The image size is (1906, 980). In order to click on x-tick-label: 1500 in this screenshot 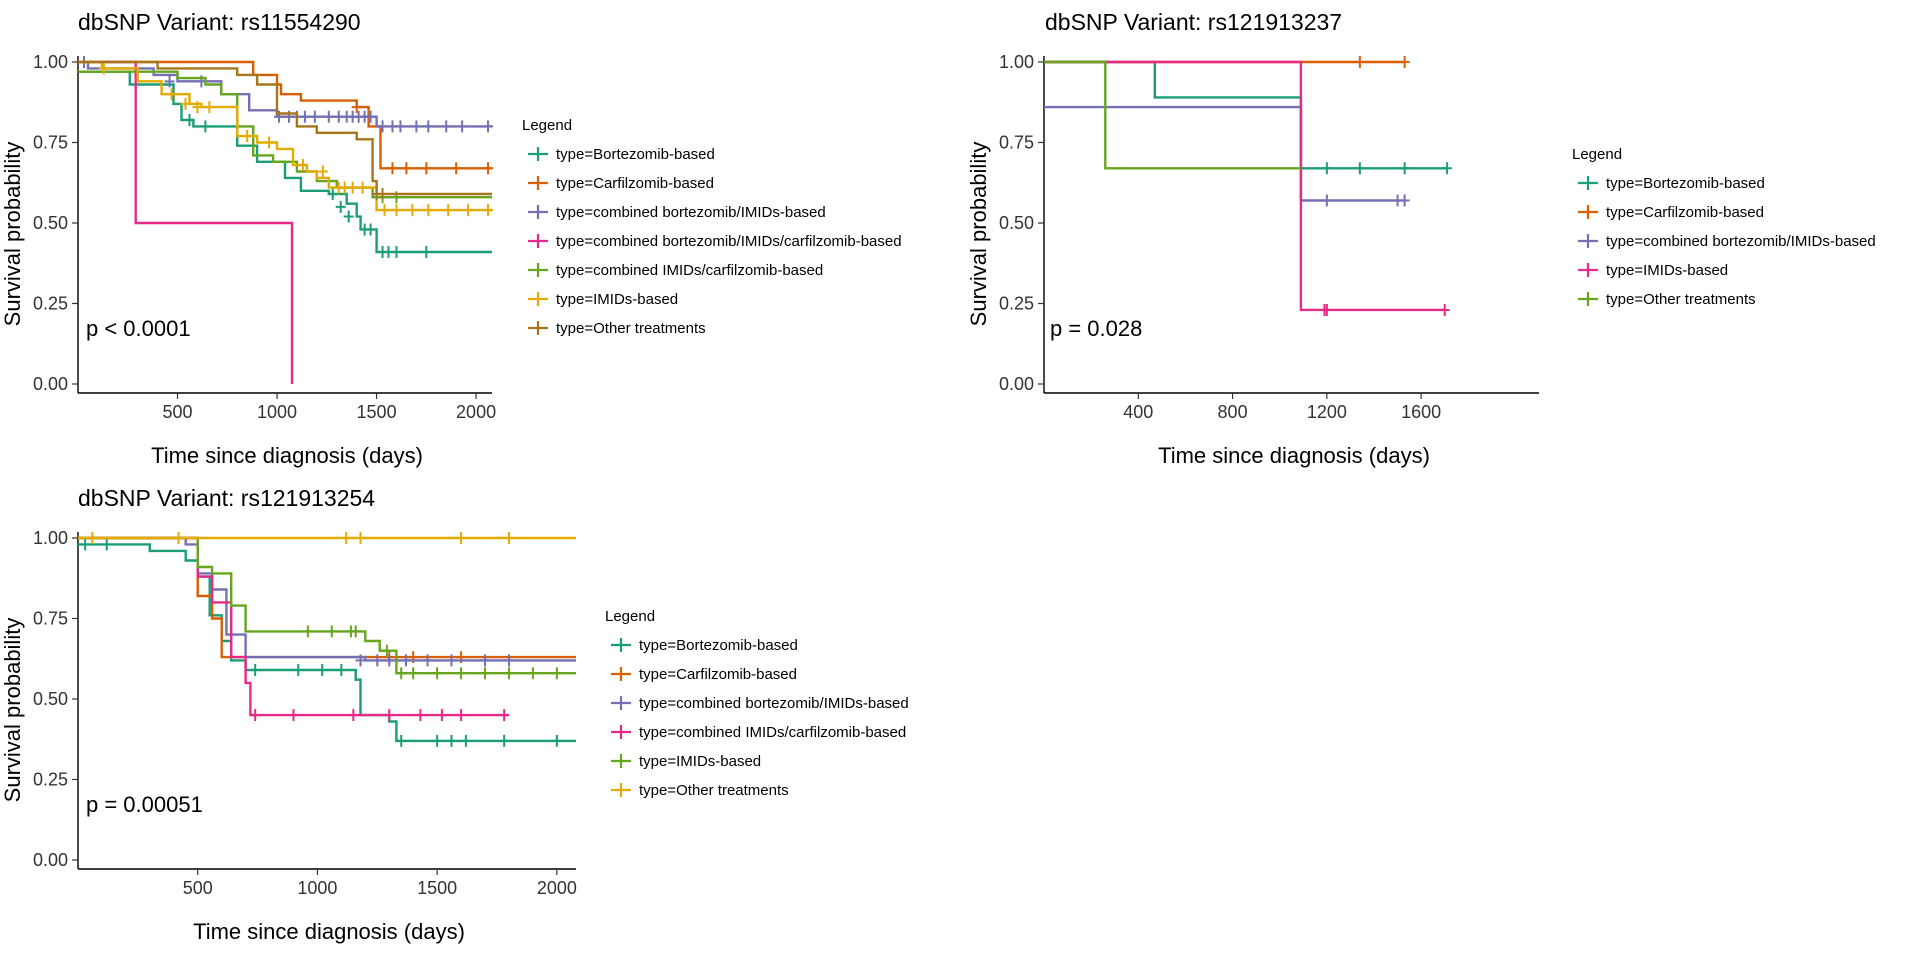, I will do `click(377, 412)`.